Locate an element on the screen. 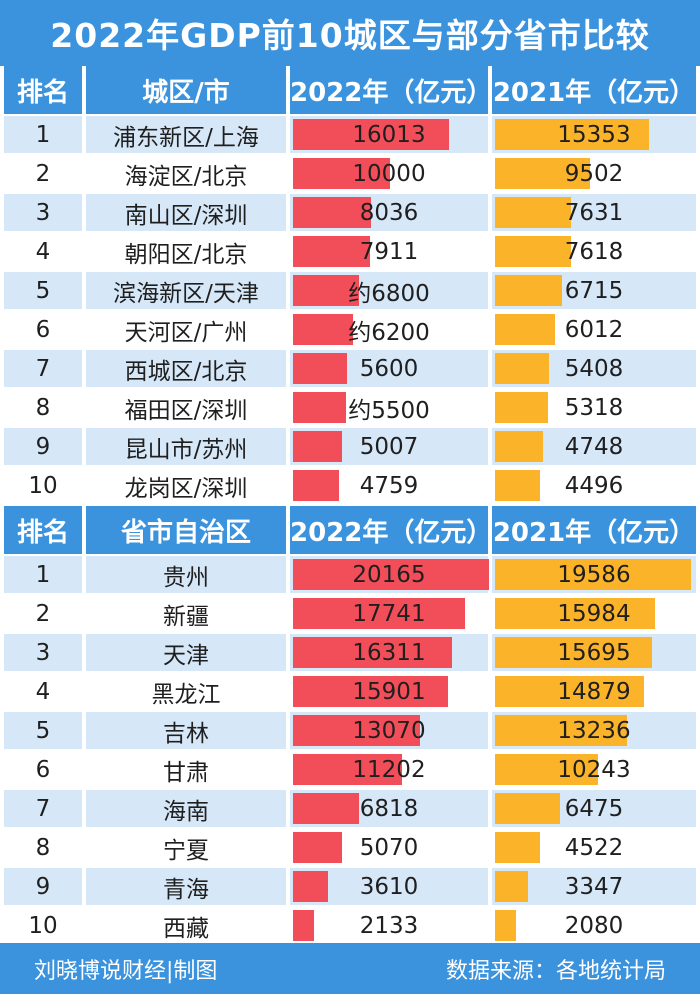 The width and height of the screenshot is (700, 994). v2021-cell: 7618 is located at coordinates (594, 251).